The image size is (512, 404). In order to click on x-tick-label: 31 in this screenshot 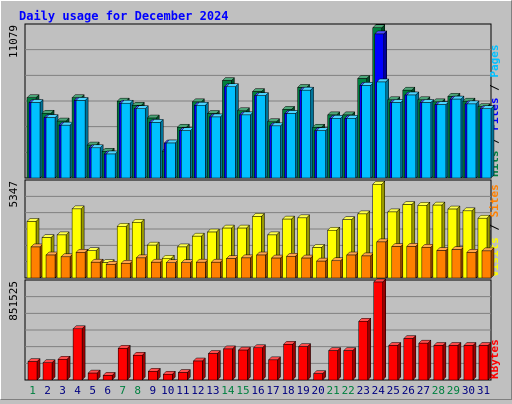, I will do `click(483, 390)`.